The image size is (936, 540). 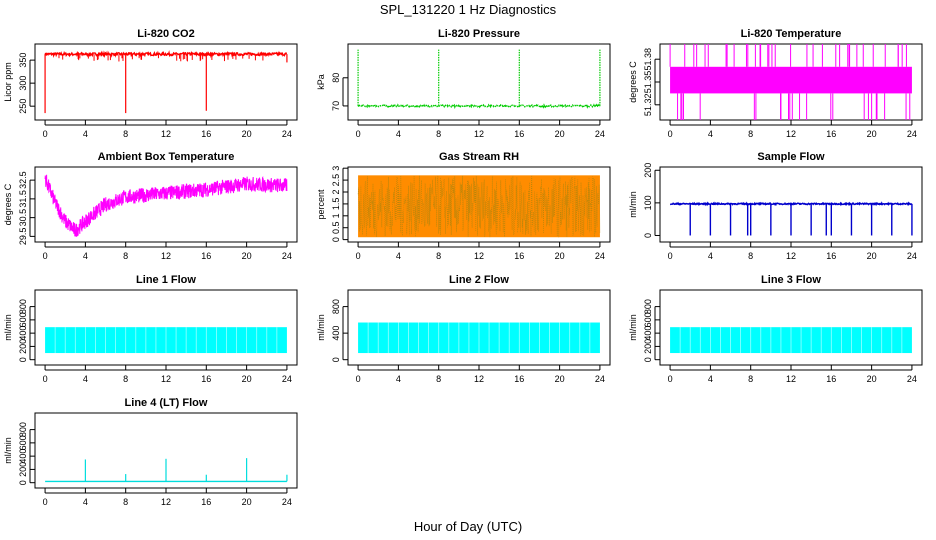 I want to click on chart-panel-6: Sample Flow 0 4 8 12 16 20 24 0 100 200 ml/min, so click(x=775, y=206).